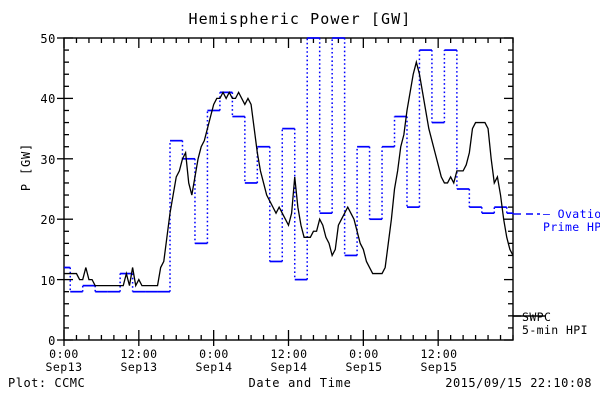 Image resolution: width=600 pixels, height=400 pixels. I want to click on y-tick-label-0: 0, so click(52, 341).